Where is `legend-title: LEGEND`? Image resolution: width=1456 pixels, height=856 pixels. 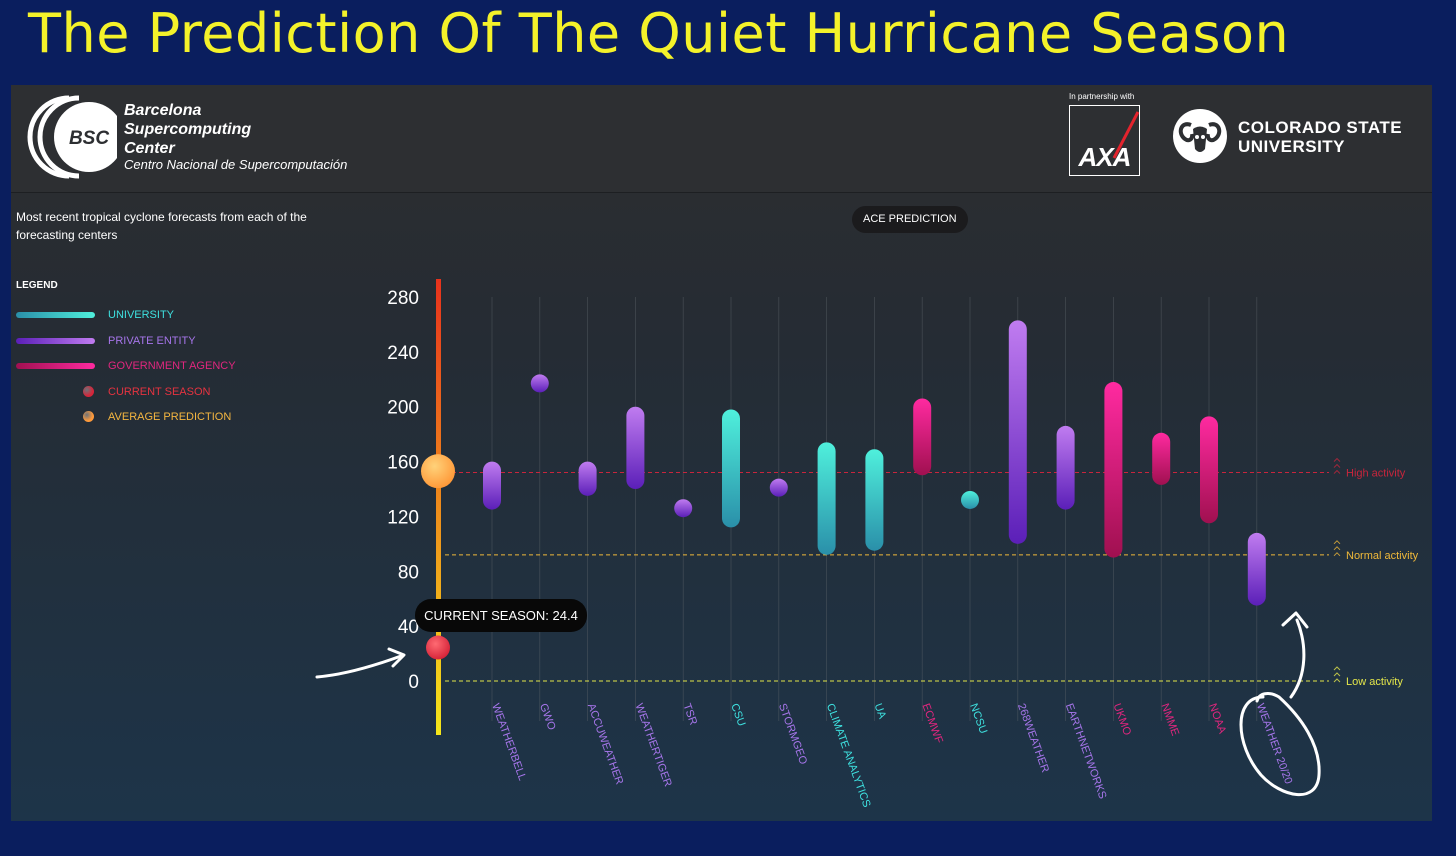
legend-title: LEGEND is located at coordinates (37, 285).